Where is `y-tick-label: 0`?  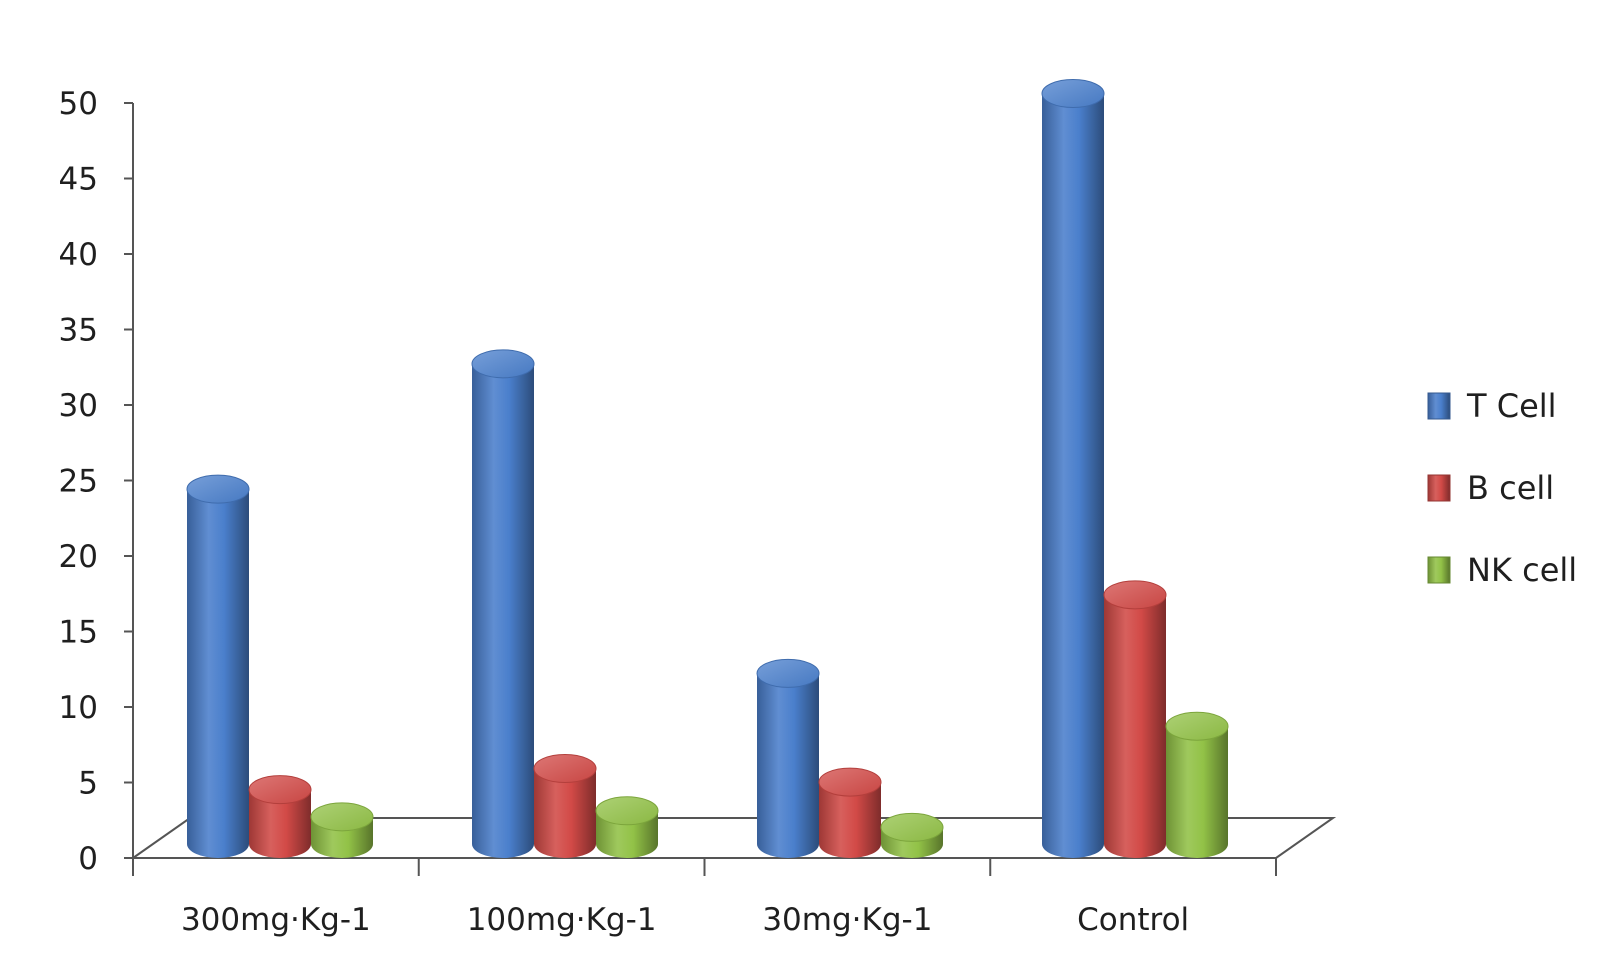
y-tick-label: 0 is located at coordinates (88, 859).